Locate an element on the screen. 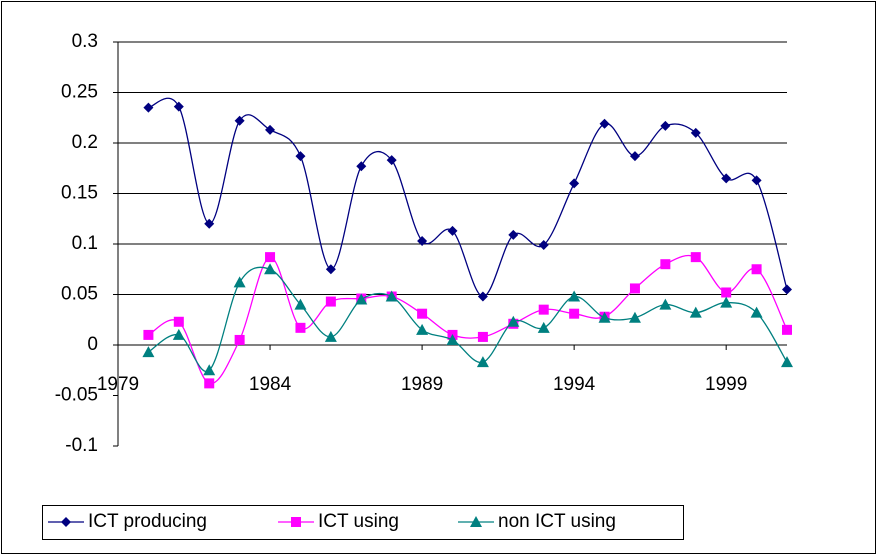 Image resolution: width=878 pixels, height=556 pixels. y-tick-label: 0.15 is located at coordinates (79, 193).